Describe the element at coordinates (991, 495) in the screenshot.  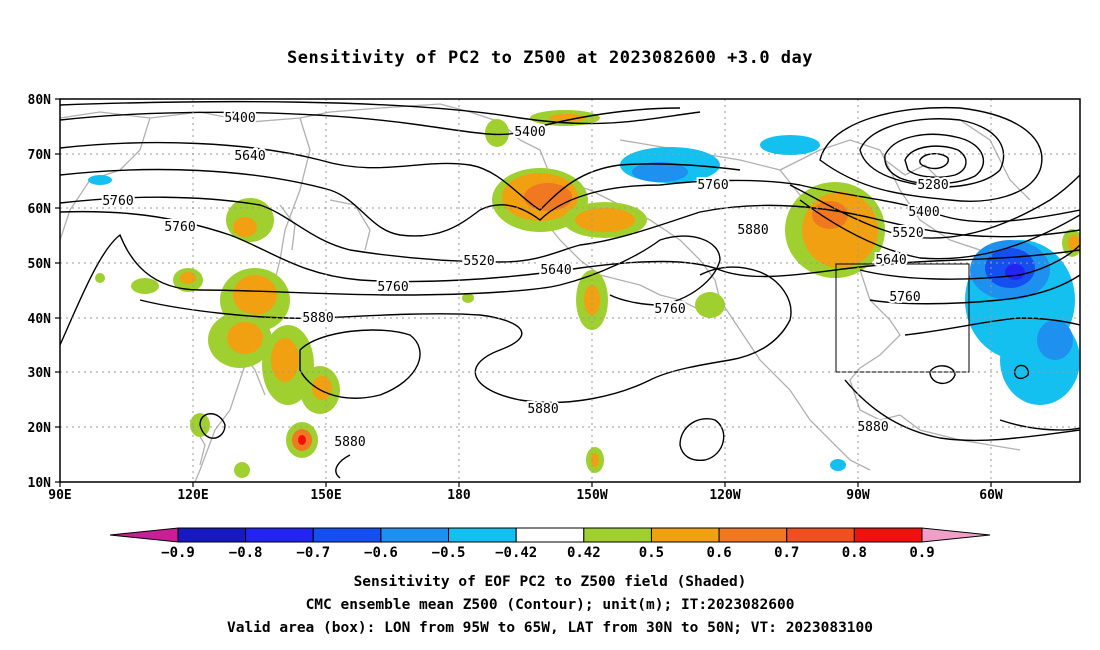
I see `lon-label: 60W` at that location.